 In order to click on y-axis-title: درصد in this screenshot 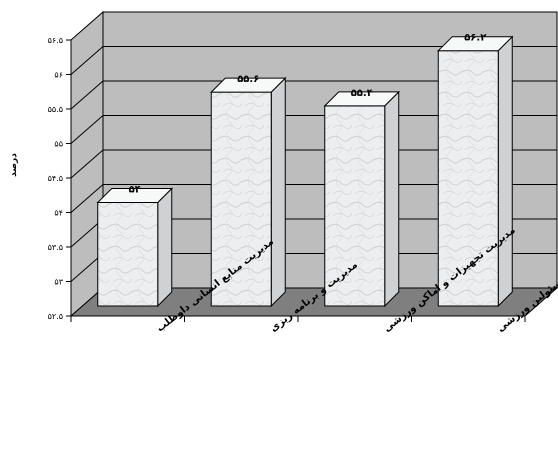, I will do `click(14, 165)`.